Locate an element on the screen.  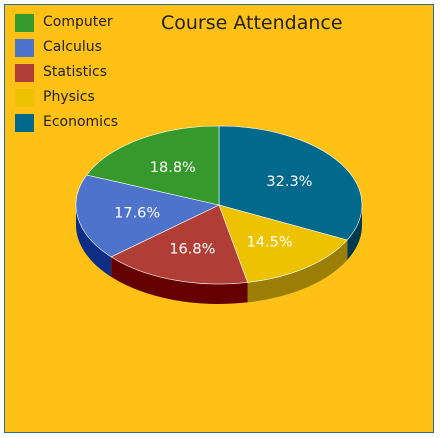
legend-item-economics: Economics is located at coordinates (80, 123).